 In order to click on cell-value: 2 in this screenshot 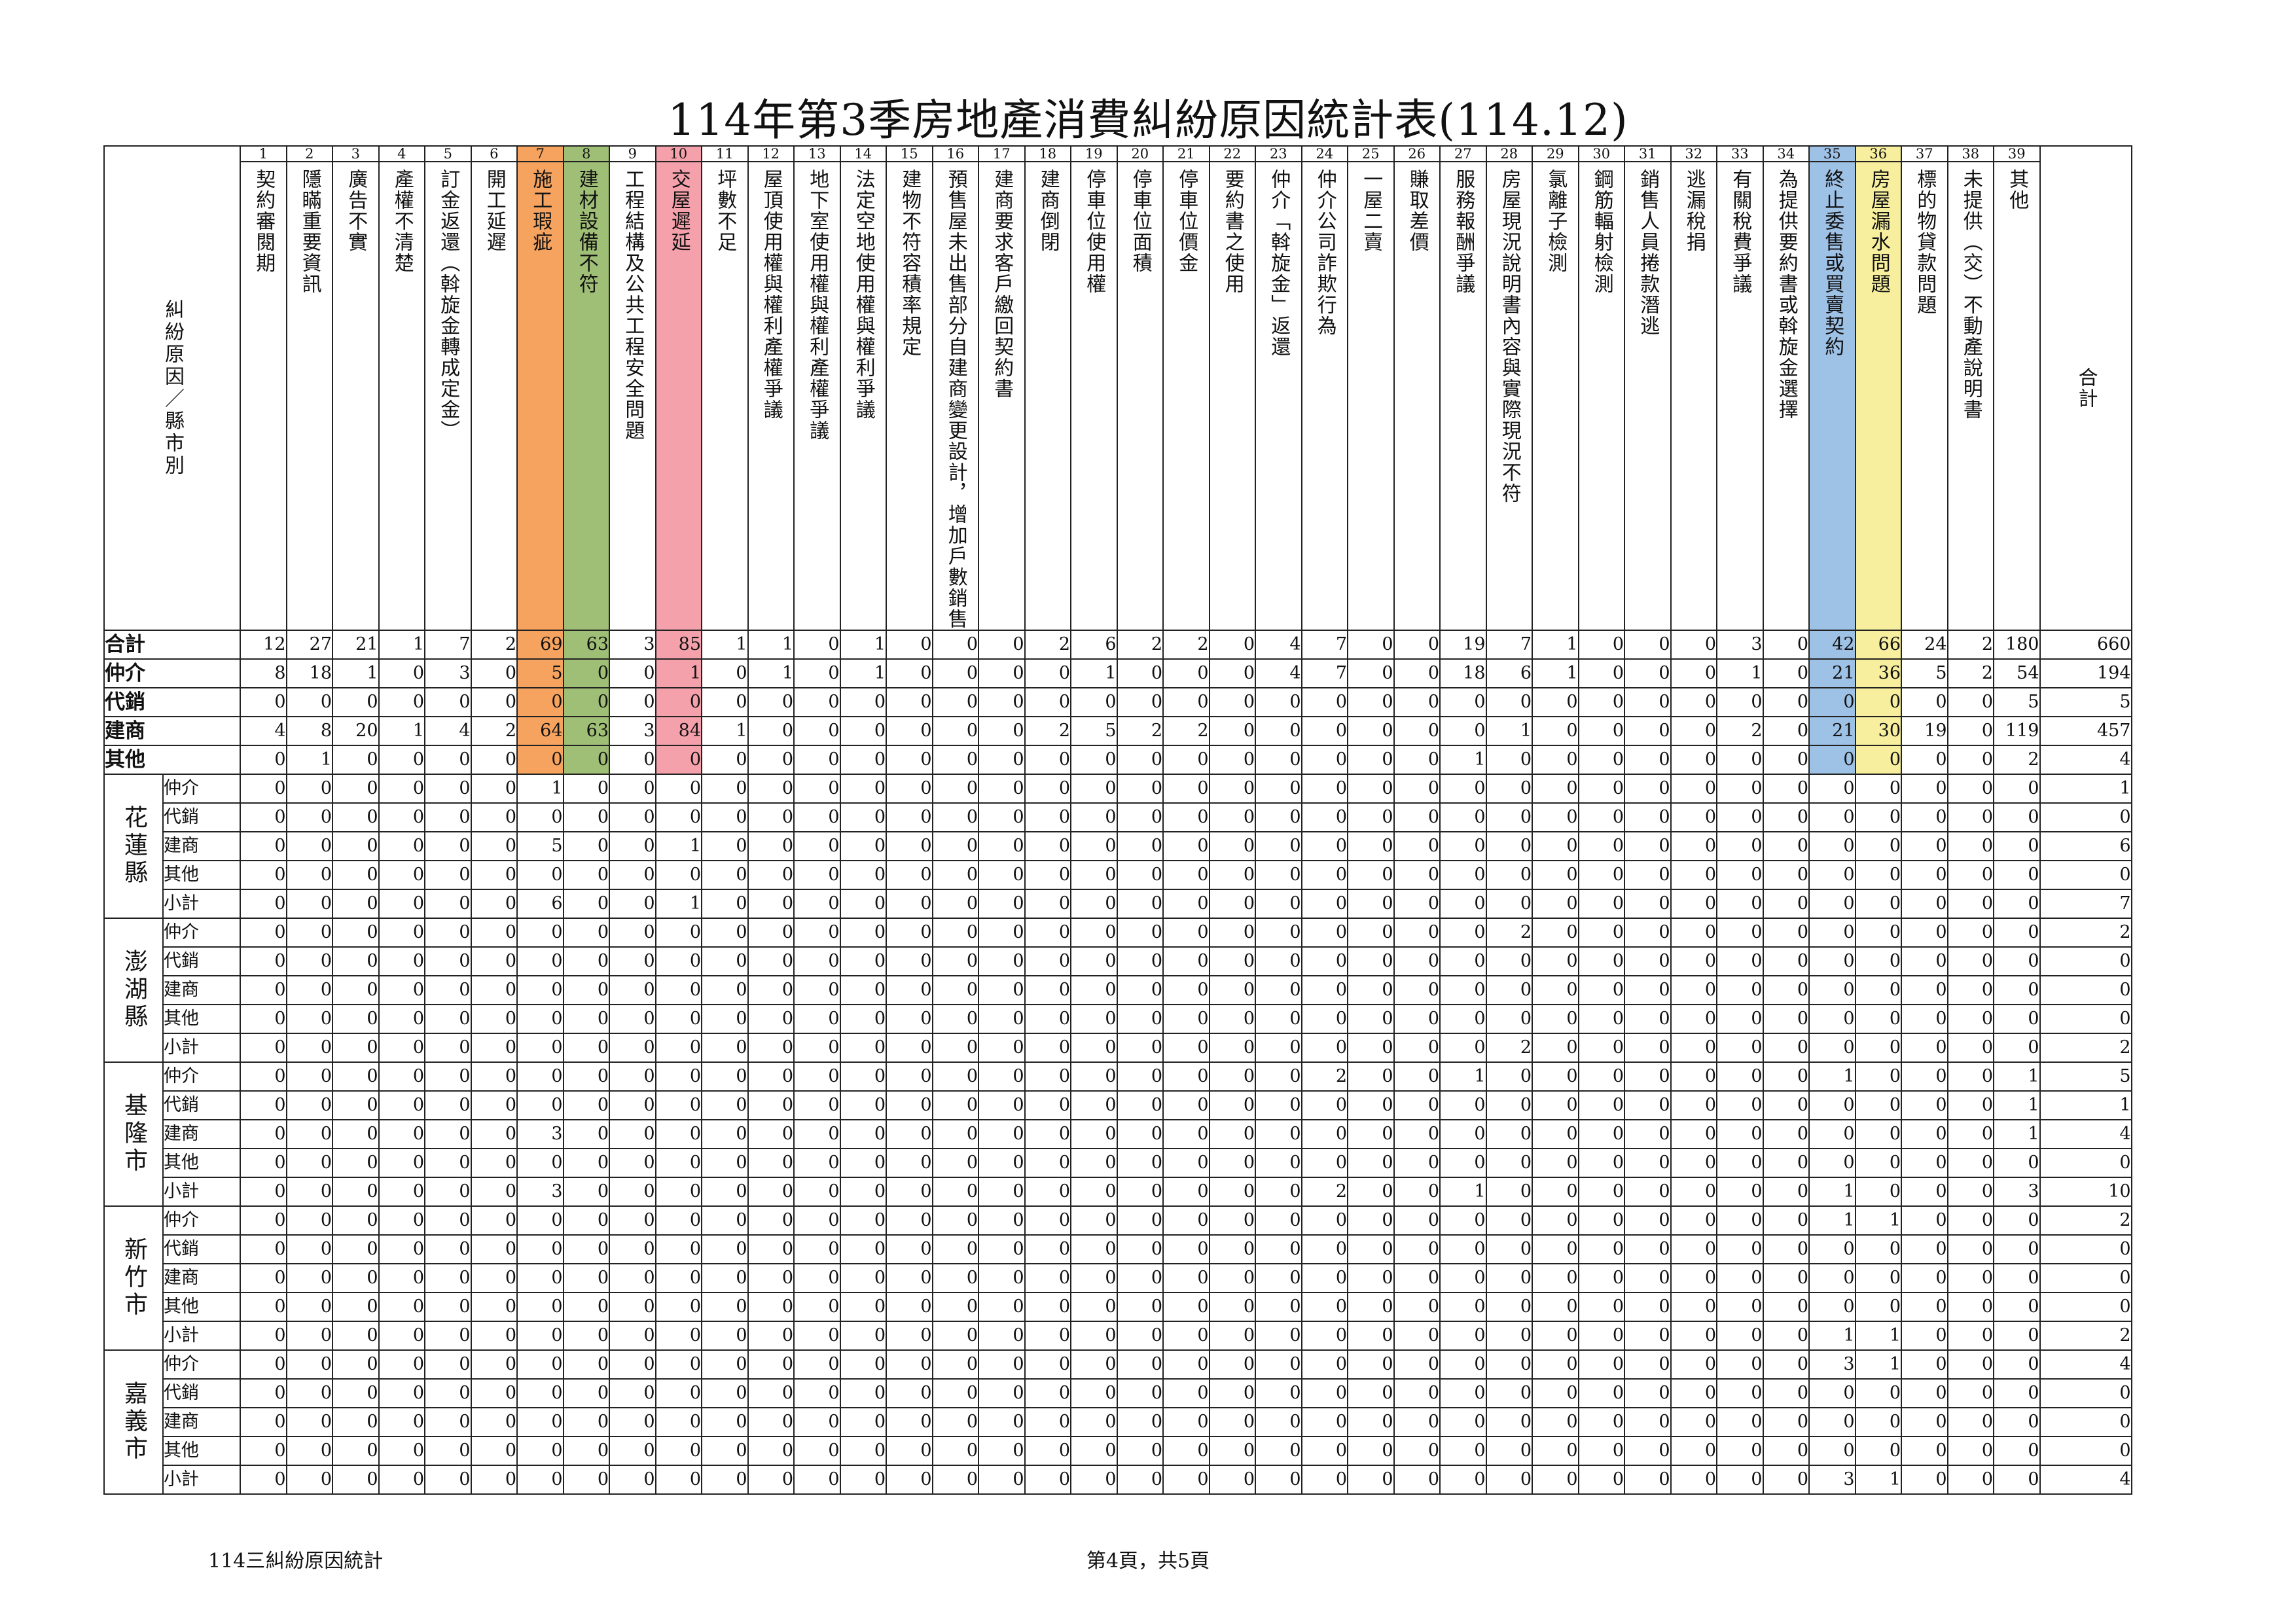, I will do `click(1186, 645)`.